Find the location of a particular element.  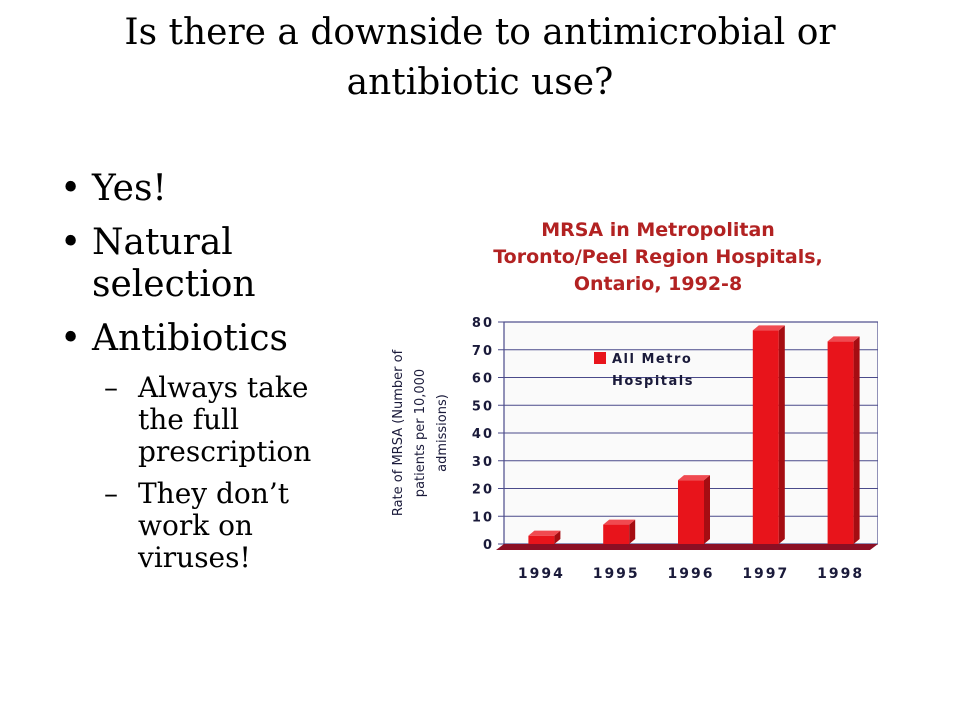

bullet-item: • Antibiotics is located at coordinates (210, 339).